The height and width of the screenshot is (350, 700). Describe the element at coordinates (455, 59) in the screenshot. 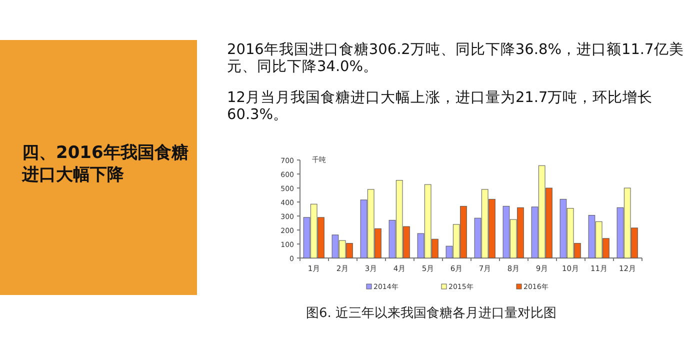

I see `text: 2016年我国进口食糖306.2万吨、同比下降36.8%，进口额11.7亿美元、同比下降34.0%。` at that location.